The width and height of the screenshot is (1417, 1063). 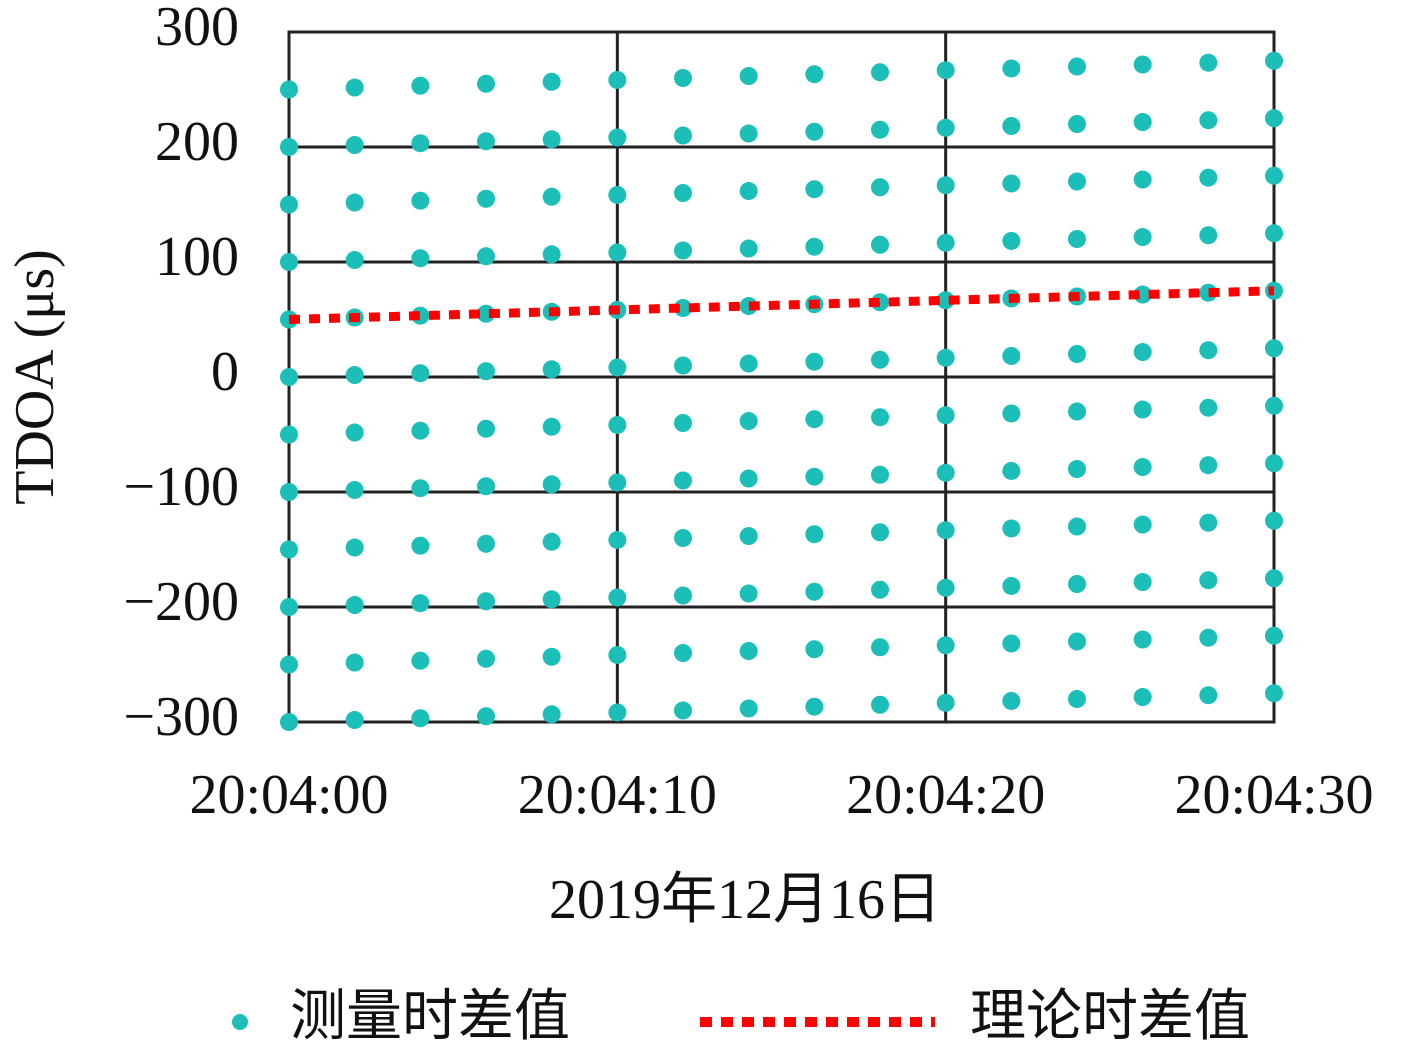 What do you see at coordinates (617, 795) in the screenshot?
I see `x-tick-label: 20:04:10` at bounding box center [617, 795].